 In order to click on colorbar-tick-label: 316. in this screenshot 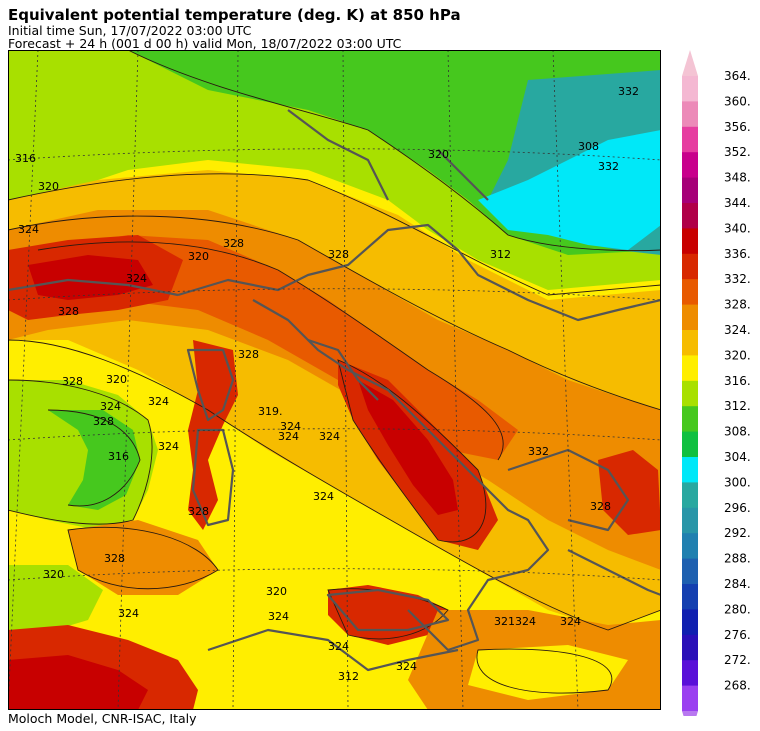, I will do `click(737, 381)`.